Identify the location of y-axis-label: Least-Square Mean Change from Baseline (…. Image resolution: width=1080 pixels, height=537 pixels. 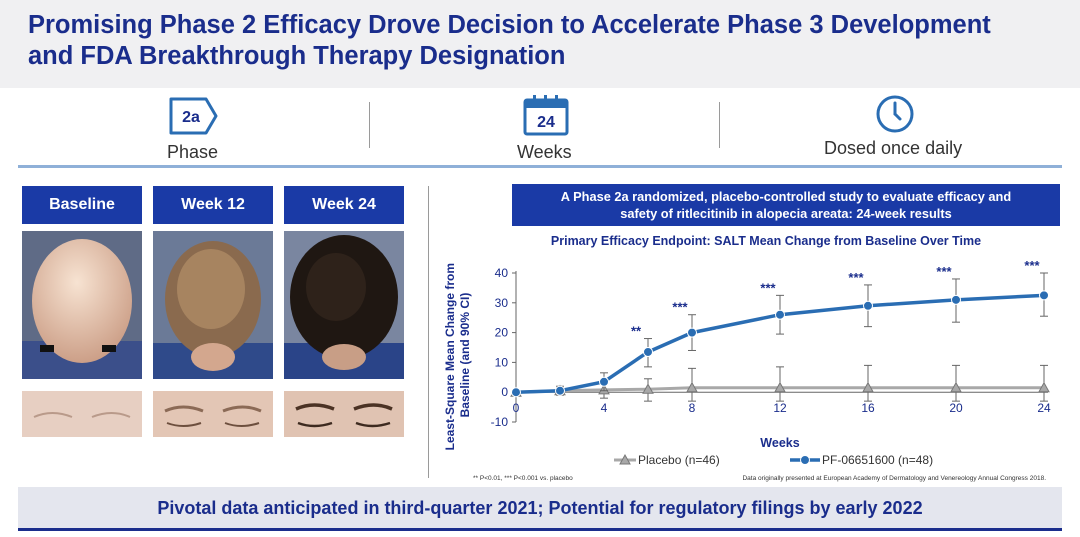
(457, 355).